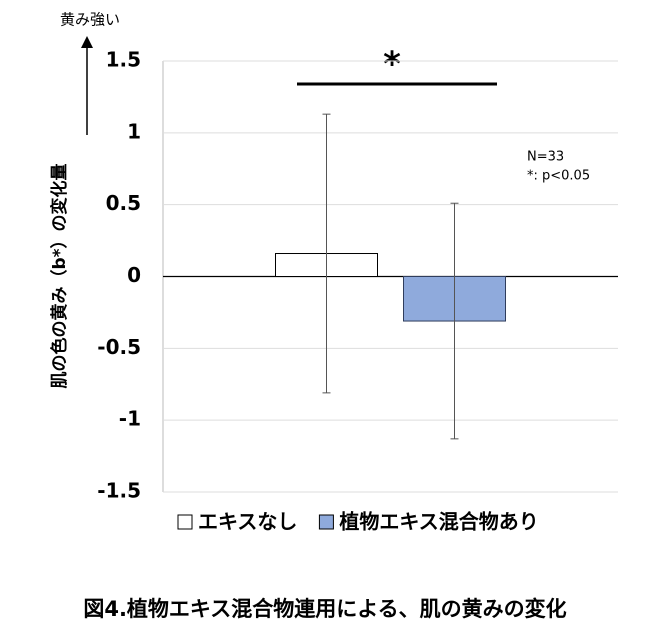  What do you see at coordinates (247, 522) in the screenshot?
I see `legend-label: エキスなし` at bounding box center [247, 522].